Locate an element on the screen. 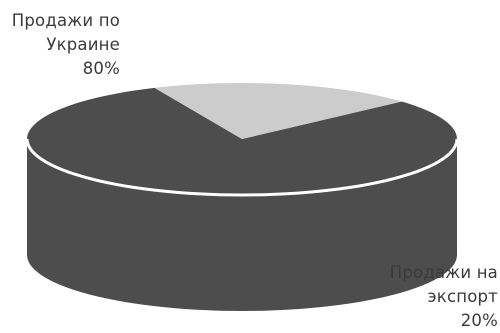  slice-category-line-2: Украине is located at coordinates (83, 44).